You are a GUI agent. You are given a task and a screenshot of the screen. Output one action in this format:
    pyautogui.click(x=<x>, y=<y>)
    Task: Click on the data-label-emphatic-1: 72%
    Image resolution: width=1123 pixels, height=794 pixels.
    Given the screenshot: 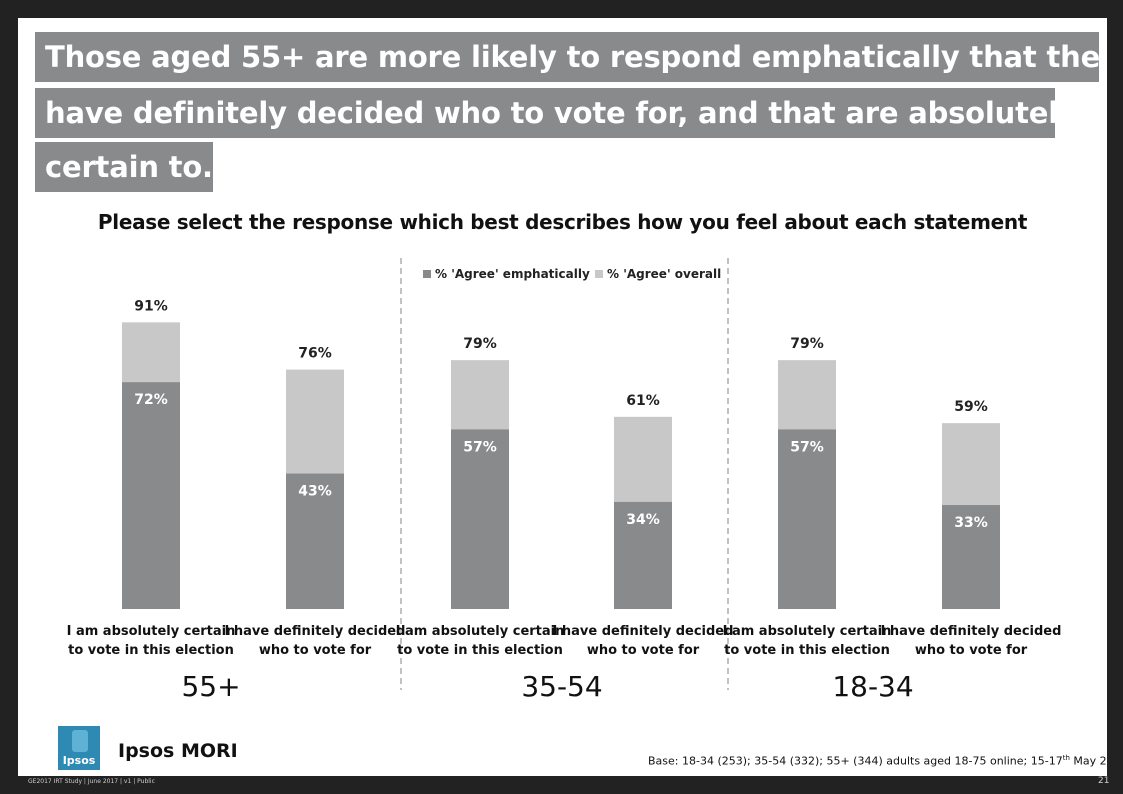 What is the action you would take?
    pyautogui.click(x=151, y=400)
    